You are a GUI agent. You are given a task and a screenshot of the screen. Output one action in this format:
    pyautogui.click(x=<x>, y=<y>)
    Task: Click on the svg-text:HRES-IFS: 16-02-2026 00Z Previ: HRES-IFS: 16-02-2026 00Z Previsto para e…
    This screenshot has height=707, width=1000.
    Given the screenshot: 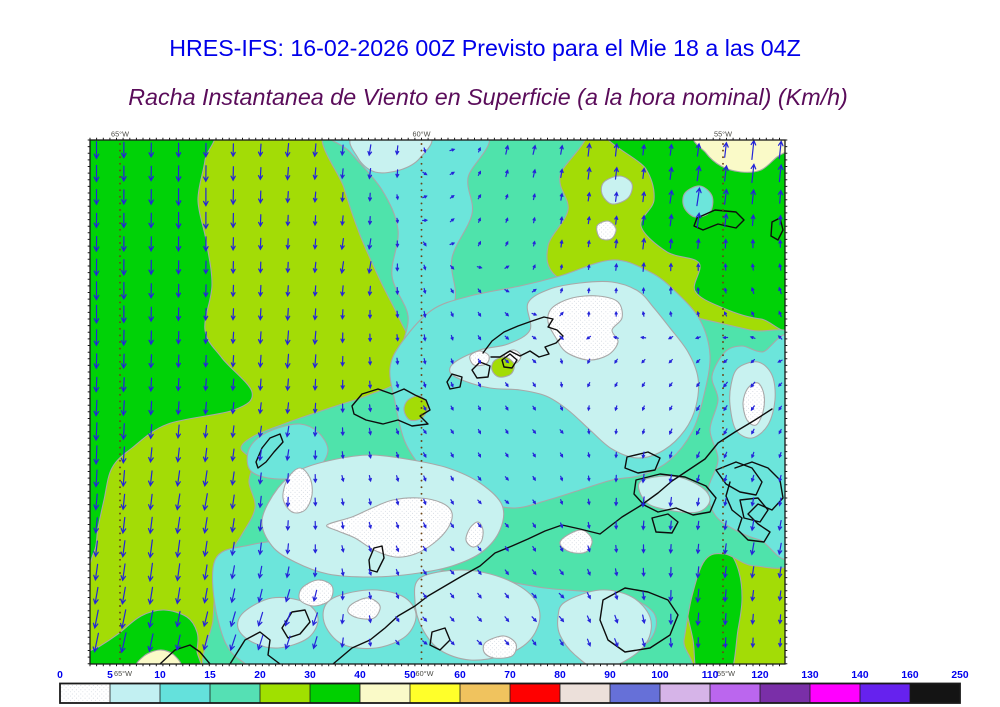 What is the action you would take?
    pyautogui.click(x=485, y=48)
    